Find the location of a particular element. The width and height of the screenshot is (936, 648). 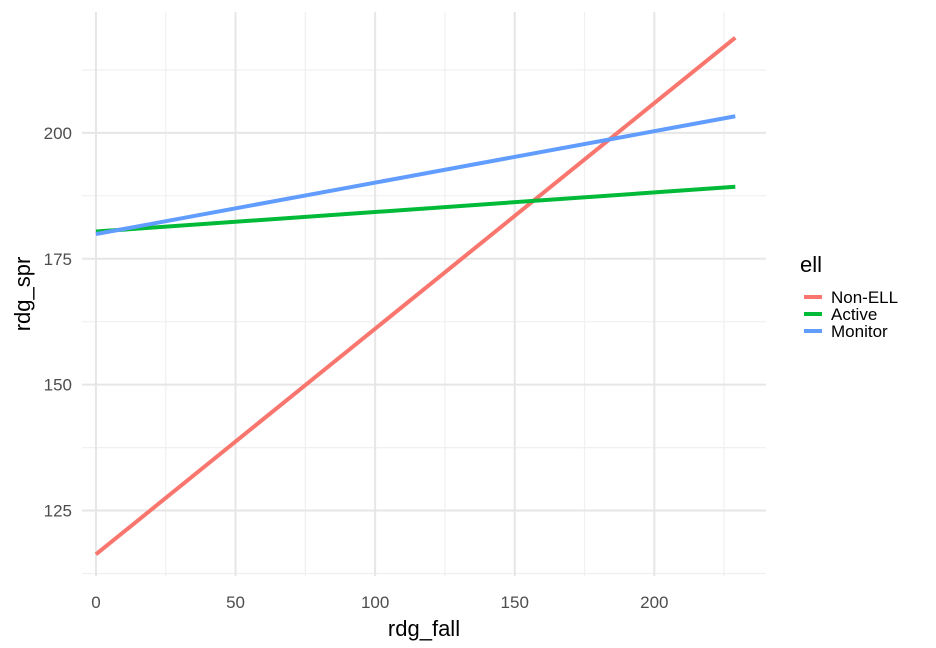

legend-label-non-ell: Non-ELL is located at coordinates (864, 297).